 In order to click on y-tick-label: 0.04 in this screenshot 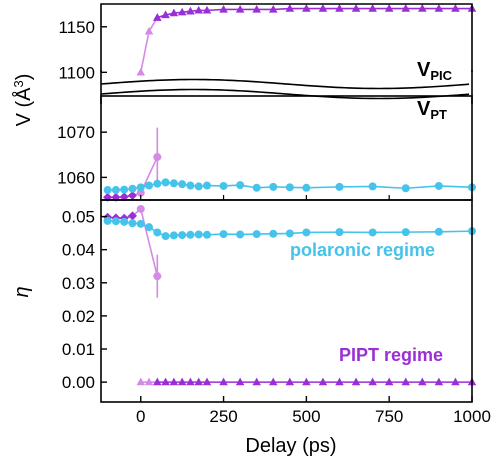, I will do `click(78, 250)`.